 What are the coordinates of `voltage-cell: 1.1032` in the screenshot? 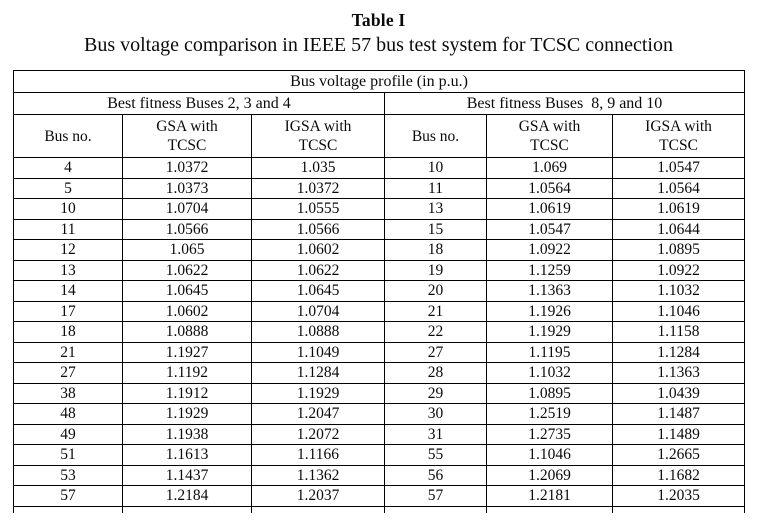 It's located at (549, 373).